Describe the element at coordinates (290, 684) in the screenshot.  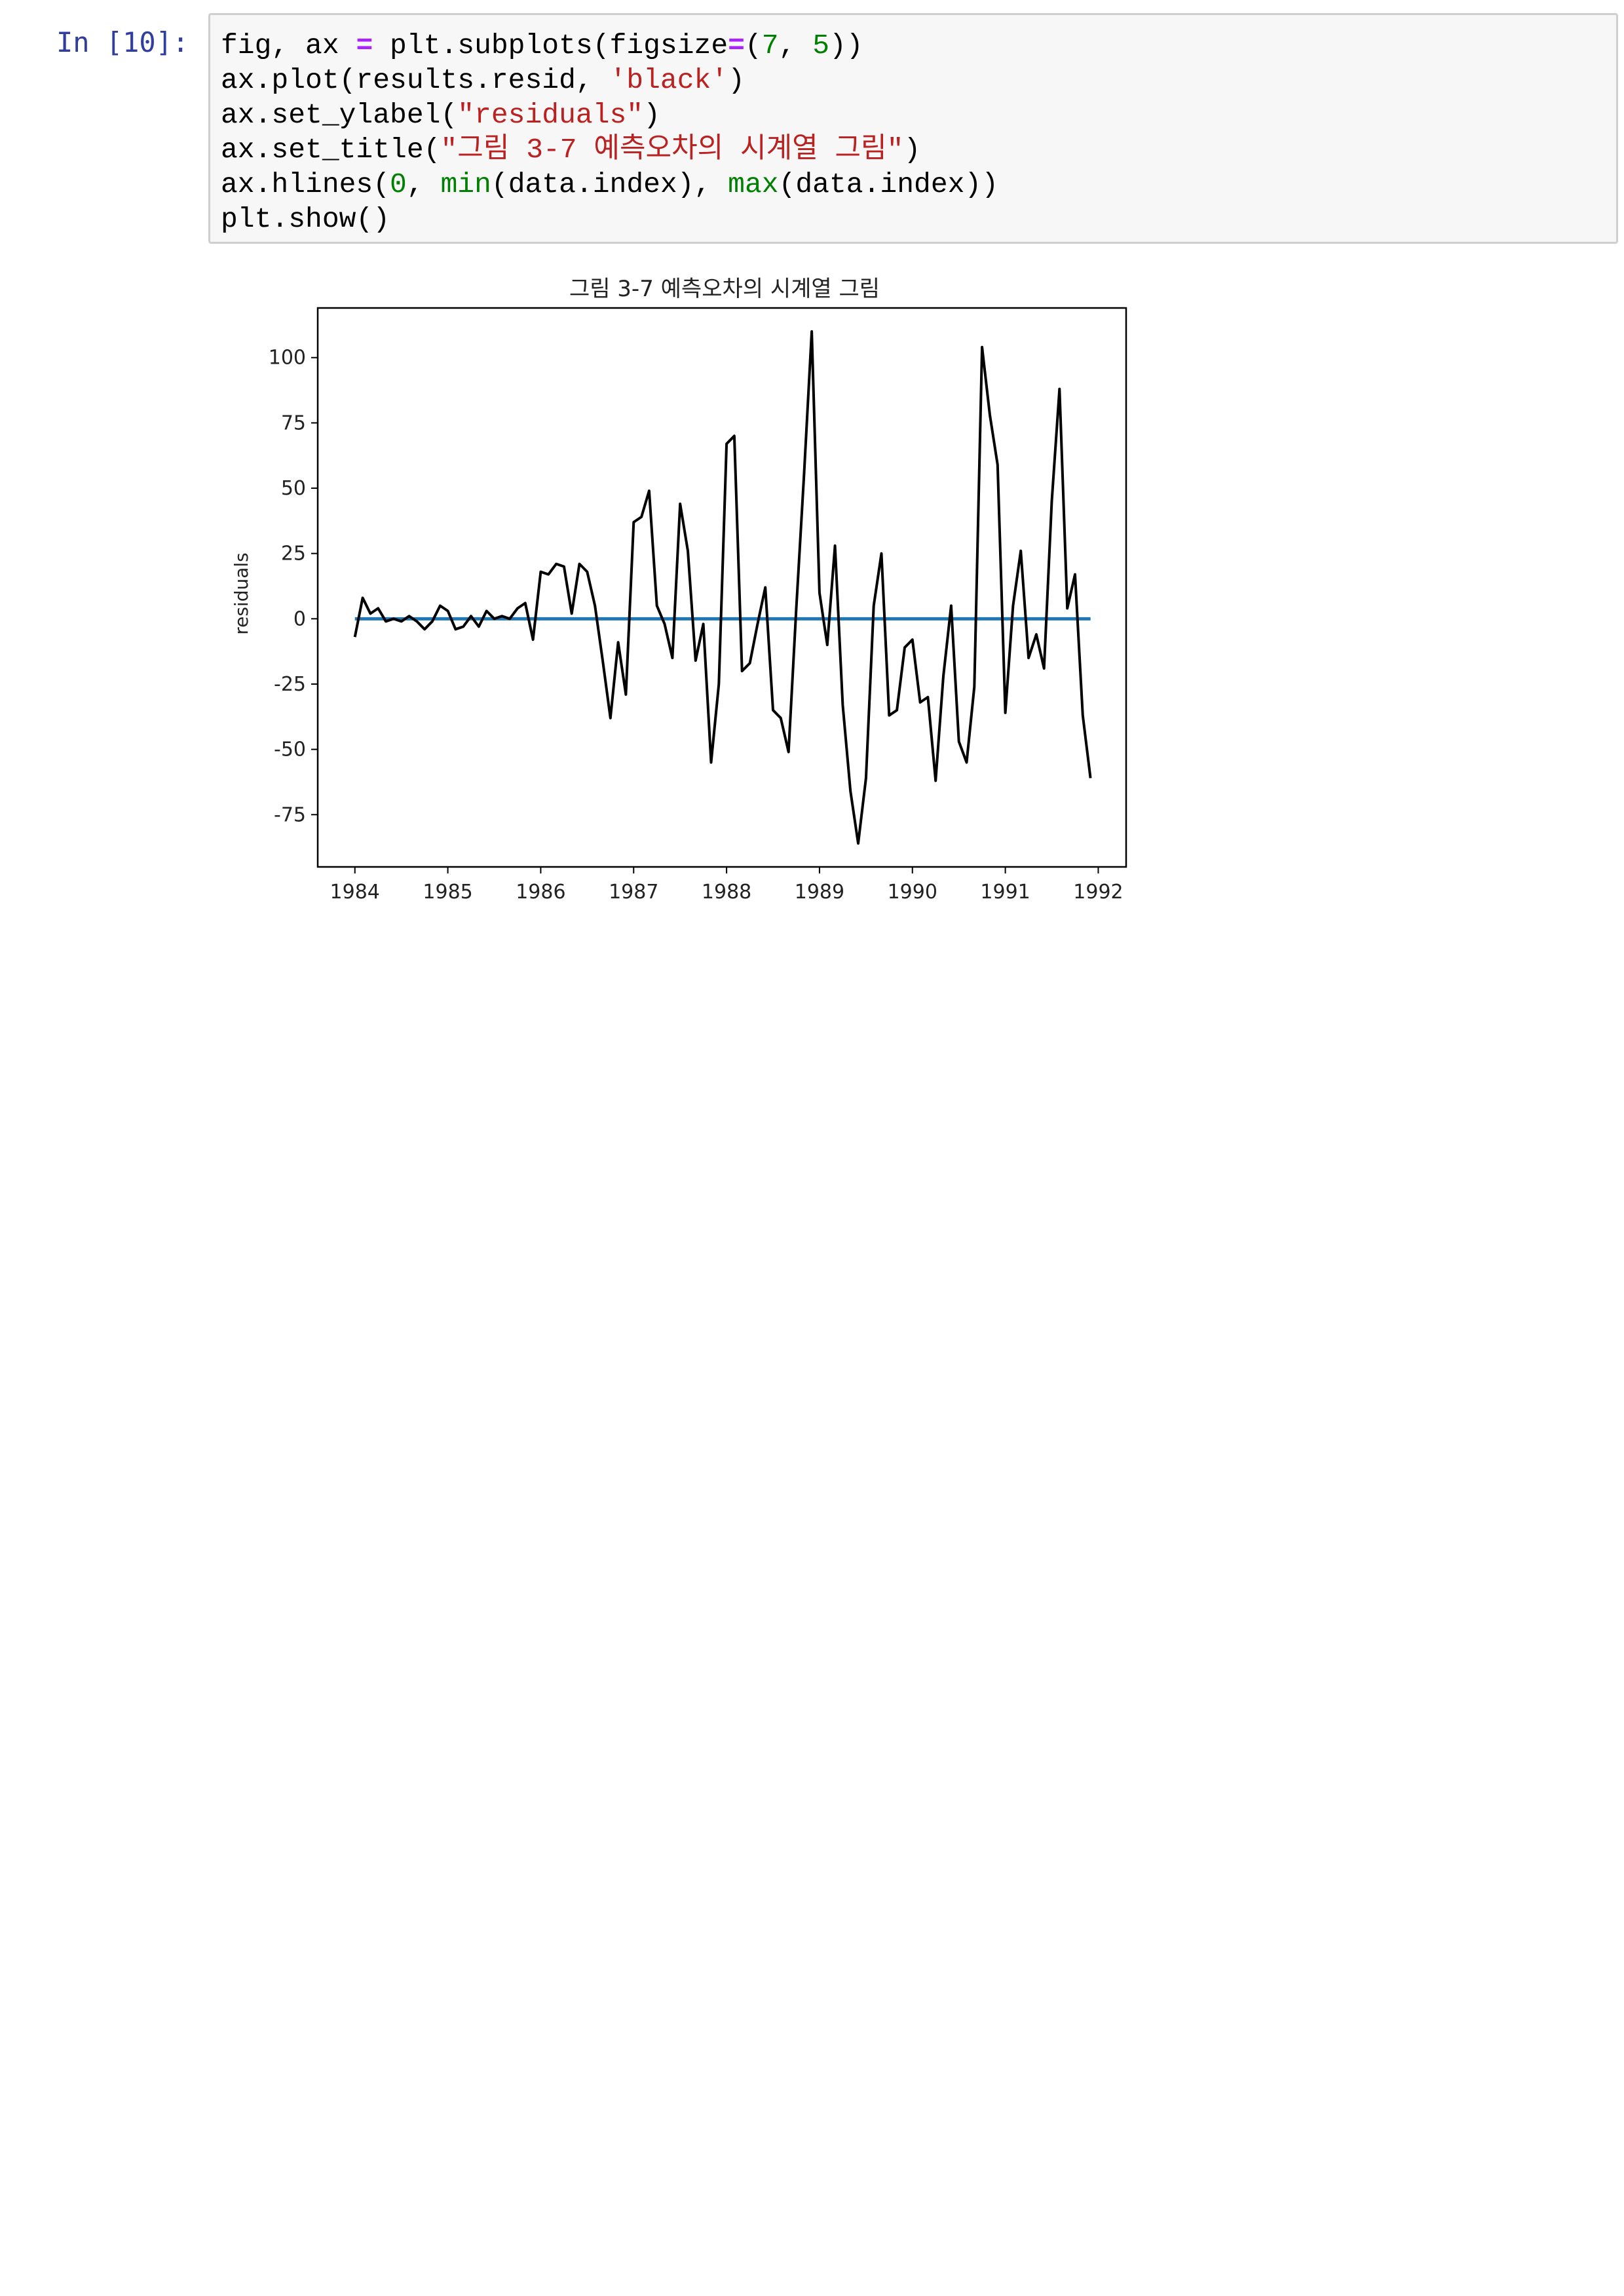
I see `y-tick-label: -25` at that location.